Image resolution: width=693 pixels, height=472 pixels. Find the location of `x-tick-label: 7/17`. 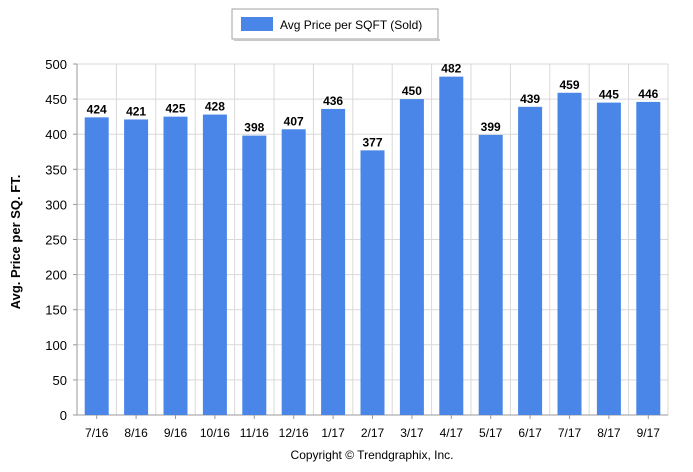

x-tick-label: 7/17 is located at coordinates (570, 433).